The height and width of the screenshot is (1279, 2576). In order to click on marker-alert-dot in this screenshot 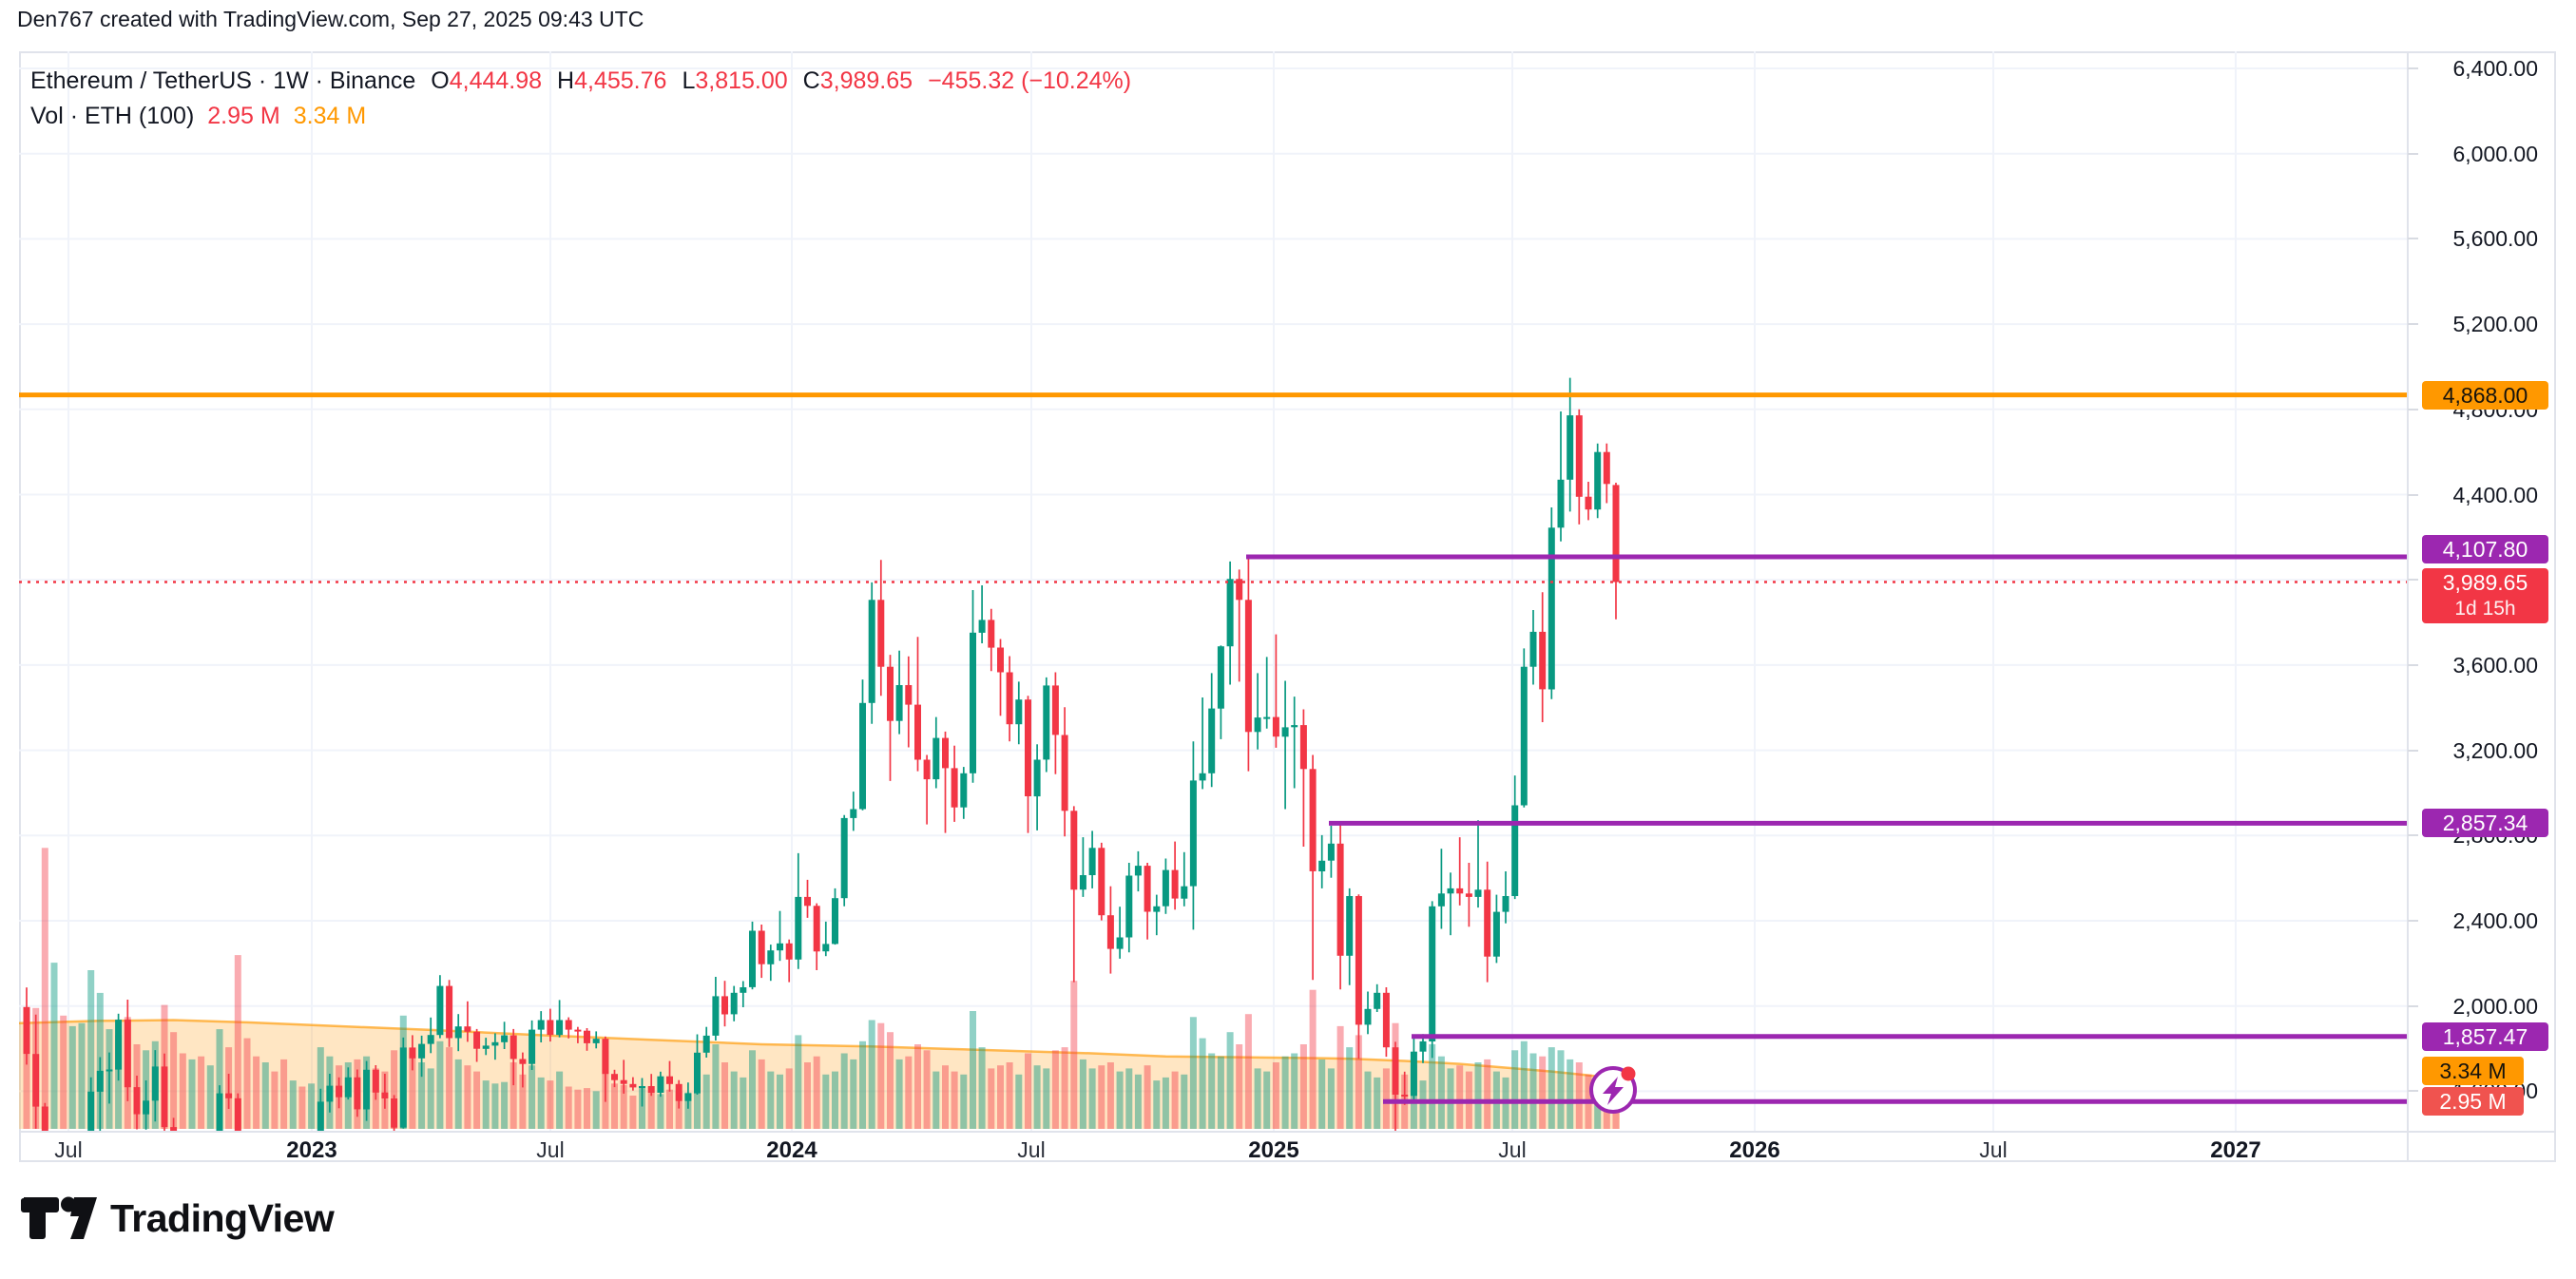, I will do `click(1628, 1073)`.